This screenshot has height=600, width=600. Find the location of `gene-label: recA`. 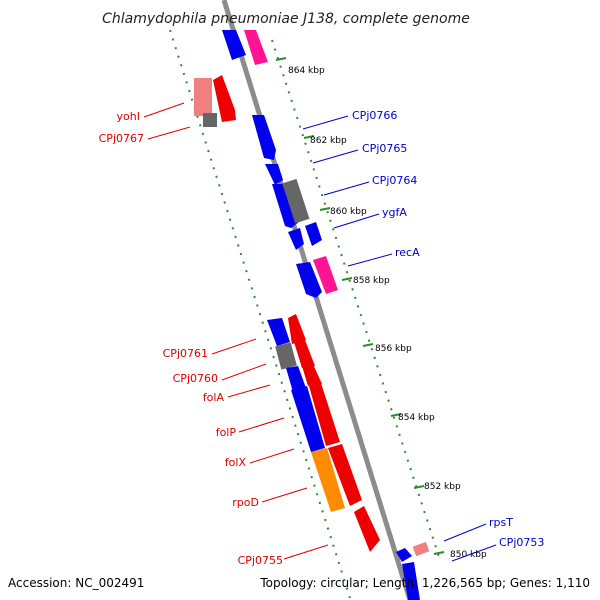

gene-label: recA is located at coordinates (407, 252).